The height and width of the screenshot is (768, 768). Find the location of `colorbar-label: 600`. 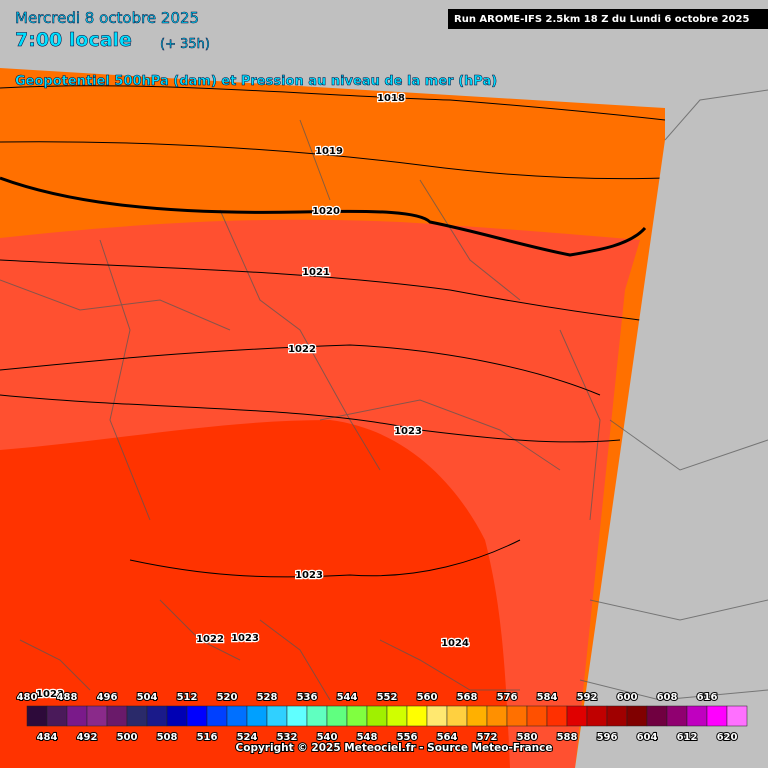

colorbar-label: 600 is located at coordinates (627, 697).